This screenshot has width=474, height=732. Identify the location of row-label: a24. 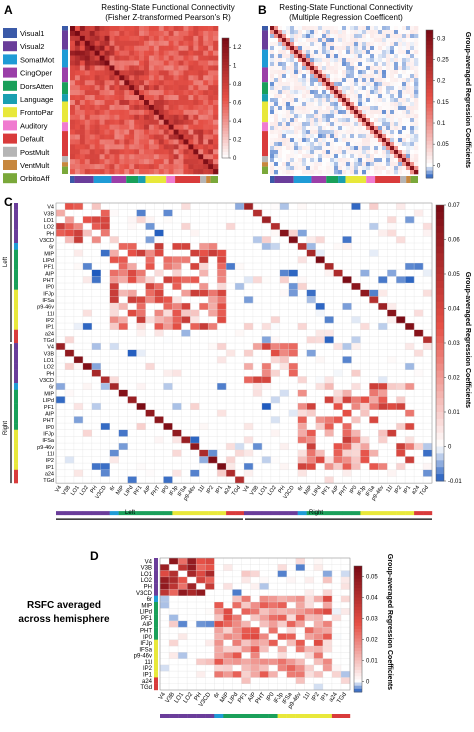
(49, 474).